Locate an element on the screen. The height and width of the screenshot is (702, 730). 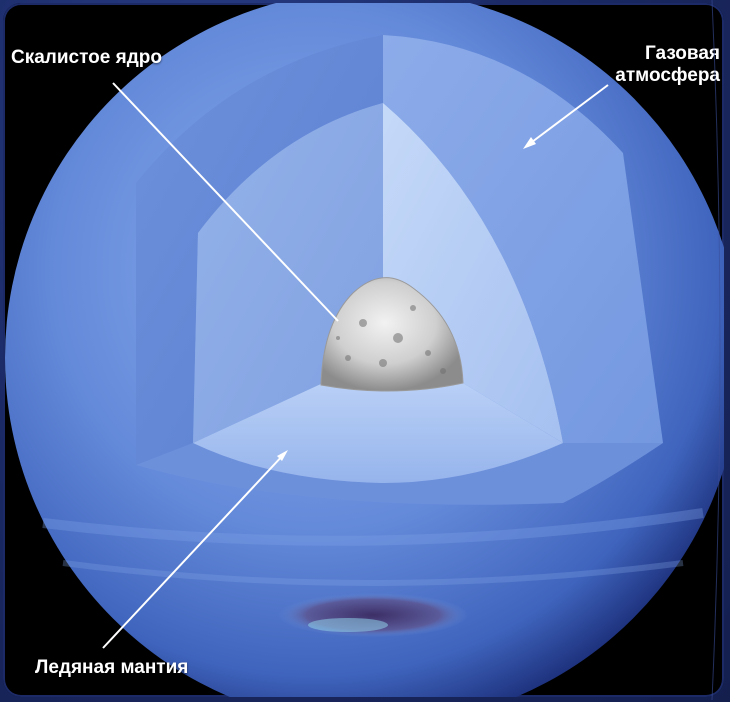
mantle-arrowhead is located at coordinates (282, 455).